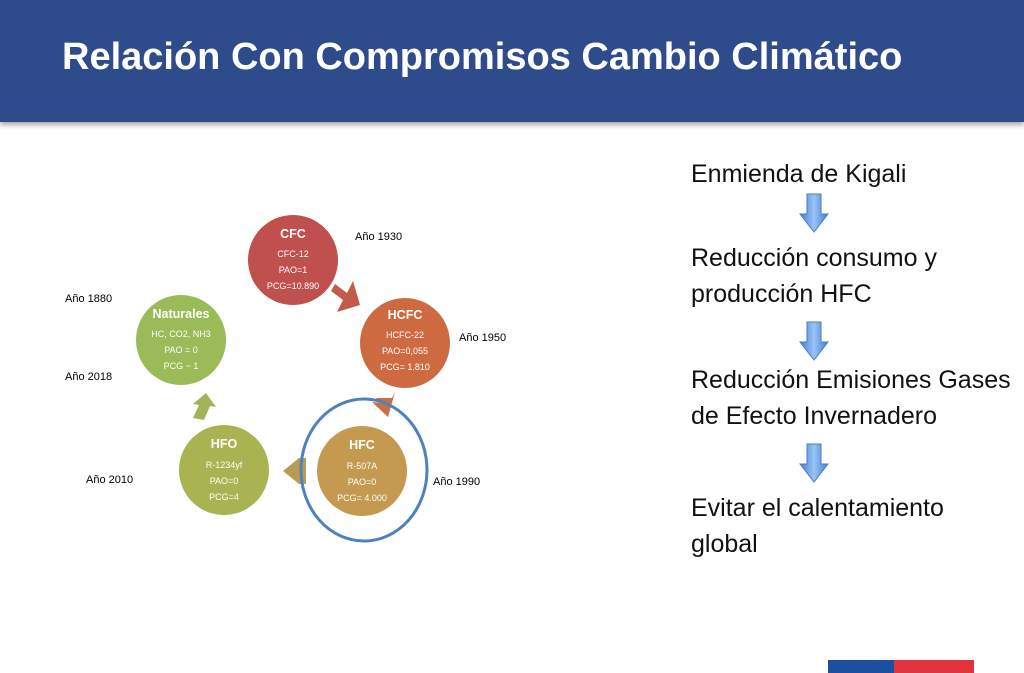 Image resolution: width=1024 pixels, height=673 pixels. What do you see at coordinates (293, 260) in the screenshot?
I see `node-cfc-circle` at bounding box center [293, 260].